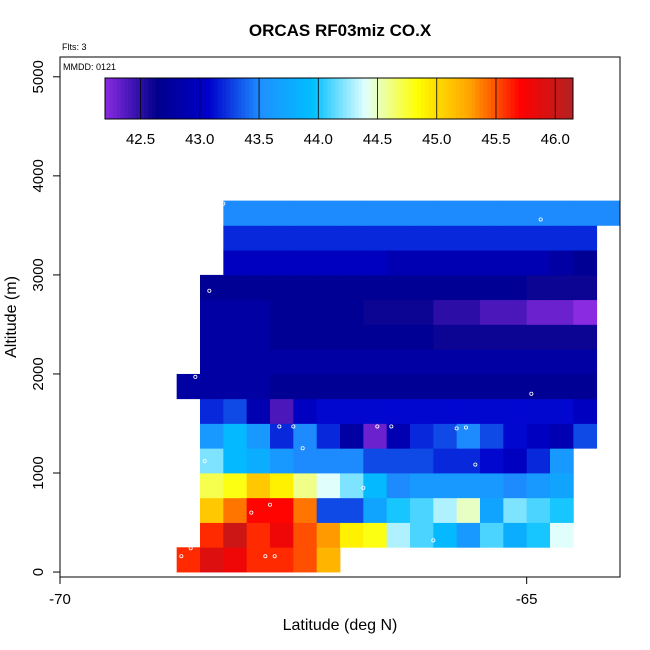 The height and width of the screenshot is (650, 650). Describe the element at coordinates (258, 139) in the screenshot. I see `colorbar-tick-label: 43.5` at that location.